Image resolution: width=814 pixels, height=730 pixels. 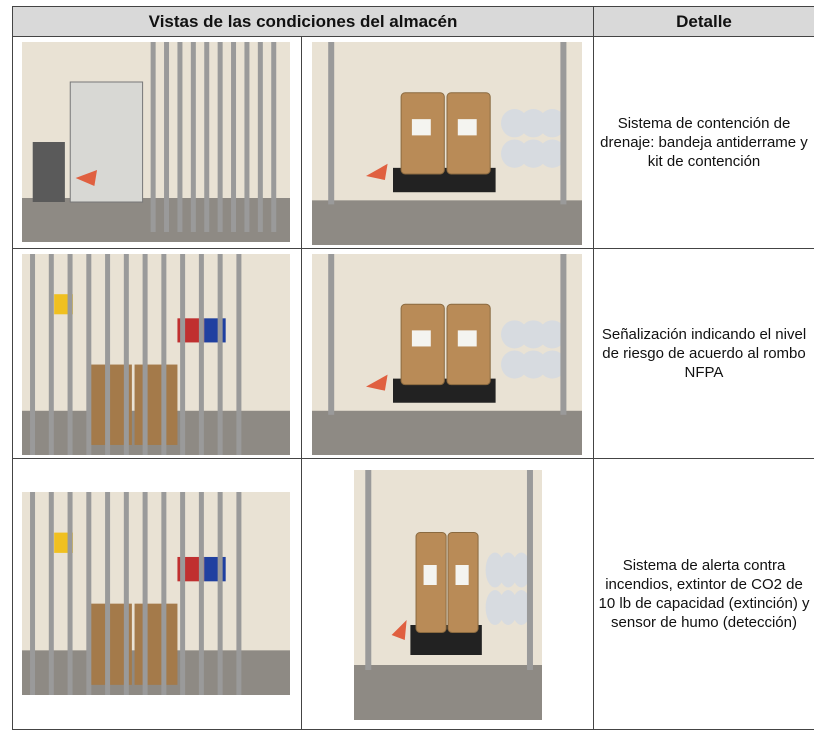 I want to click on header-views: Vistas de las condiciones del almacén, so click(x=303, y=21).